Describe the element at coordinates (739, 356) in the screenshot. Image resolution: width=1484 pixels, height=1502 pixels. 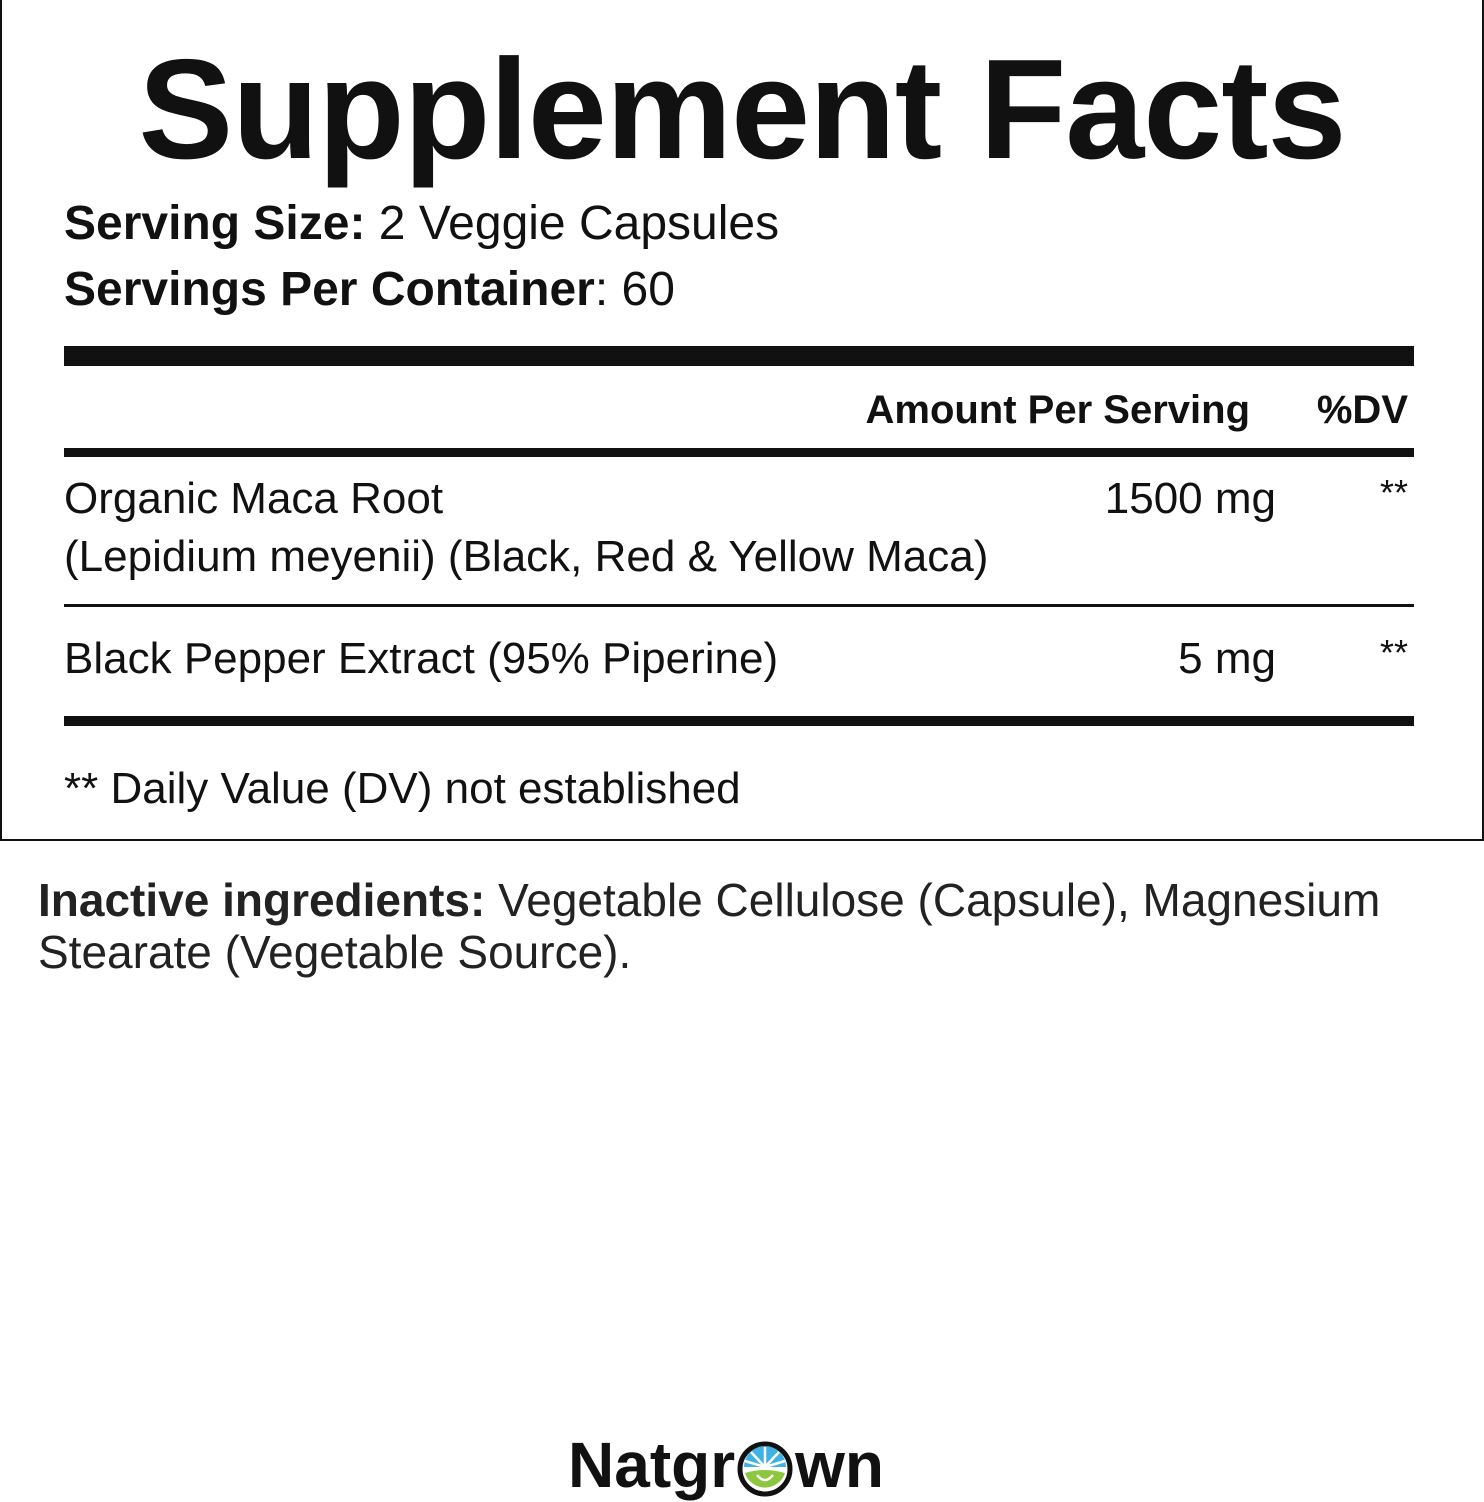
I see `thick-divider` at that location.